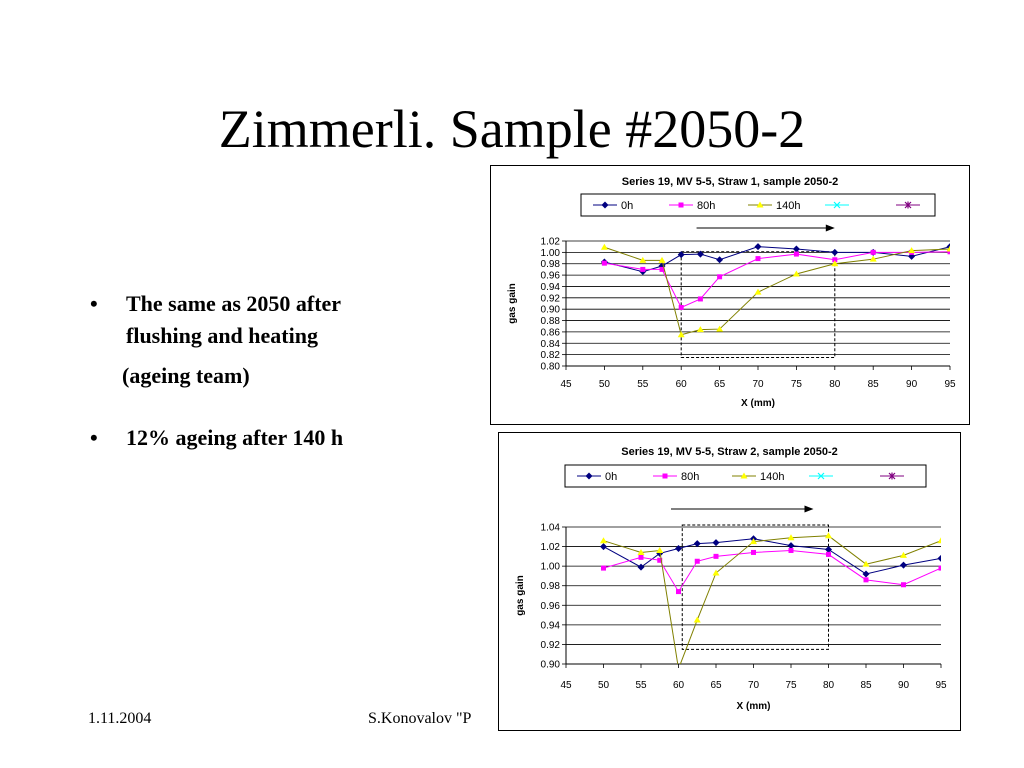 The height and width of the screenshot is (768, 1024). Describe the element at coordinates (186, 375) in the screenshot. I see `bullet-subtext: (ageing team)` at that location.